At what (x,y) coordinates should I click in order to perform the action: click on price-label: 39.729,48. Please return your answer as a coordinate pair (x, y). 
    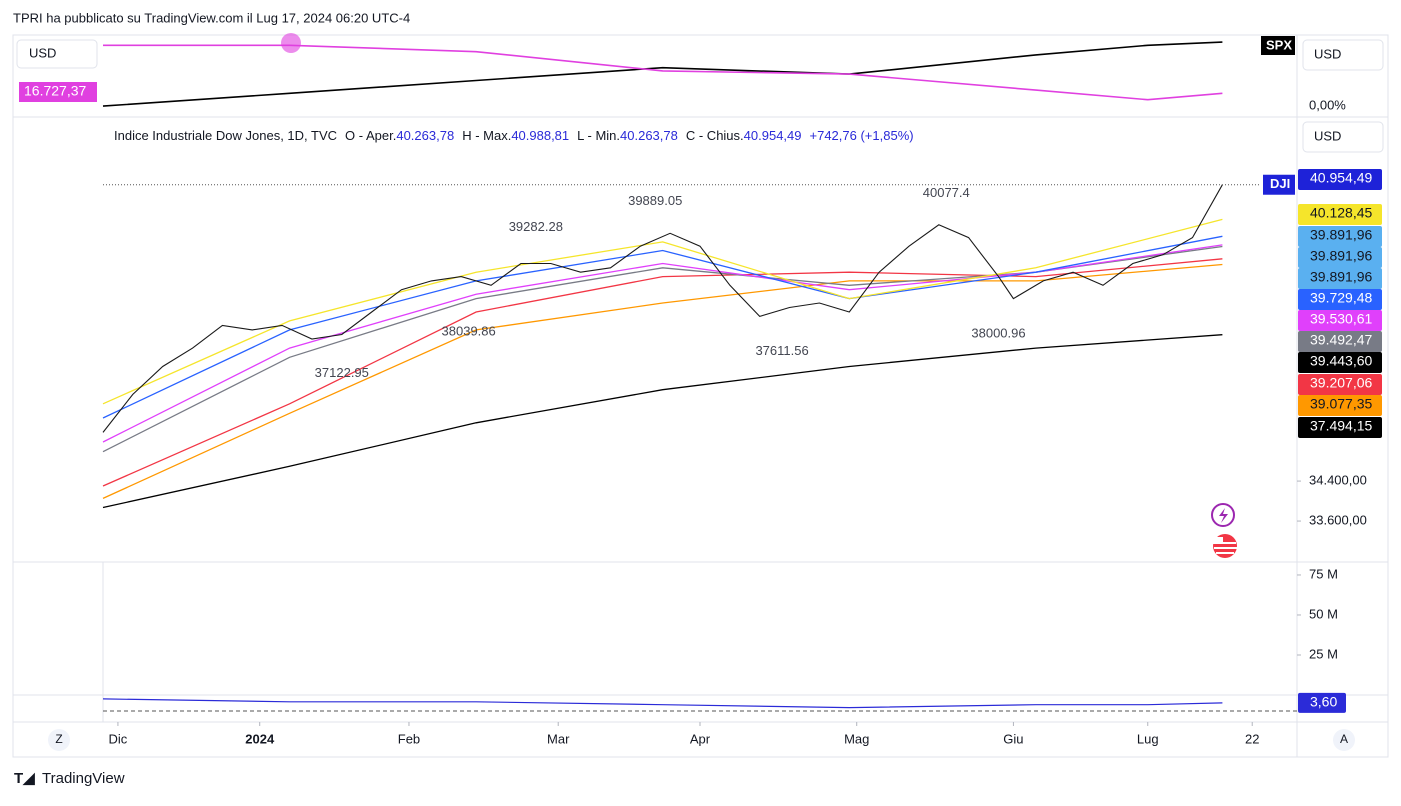
    Looking at the image, I should click on (1341, 298).